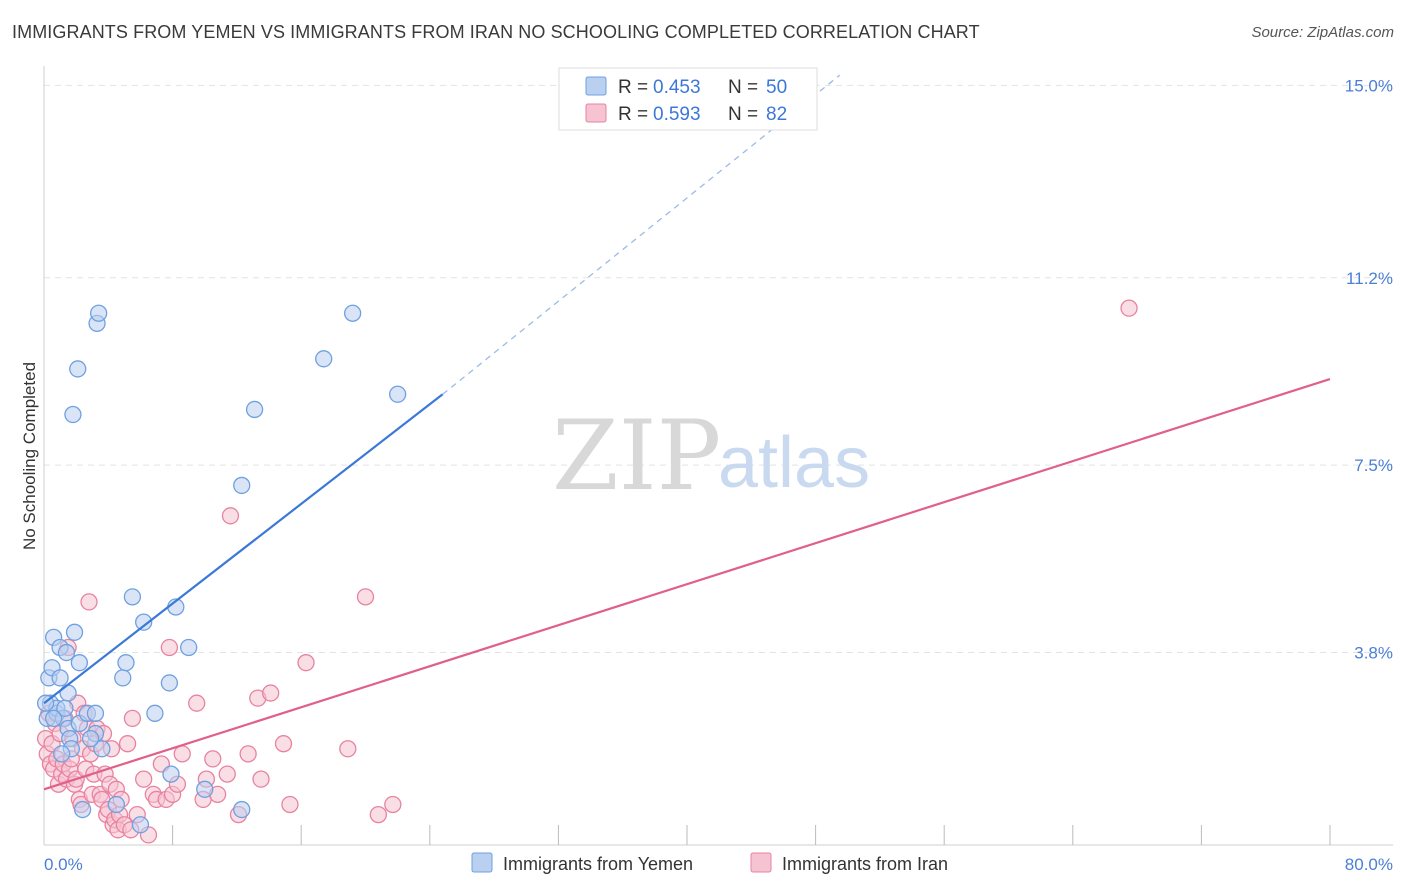 The image size is (1406, 892). What do you see at coordinates (794, 463) in the screenshot?
I see `watermark-atlas: atlas` at bounding box center [794, 463].